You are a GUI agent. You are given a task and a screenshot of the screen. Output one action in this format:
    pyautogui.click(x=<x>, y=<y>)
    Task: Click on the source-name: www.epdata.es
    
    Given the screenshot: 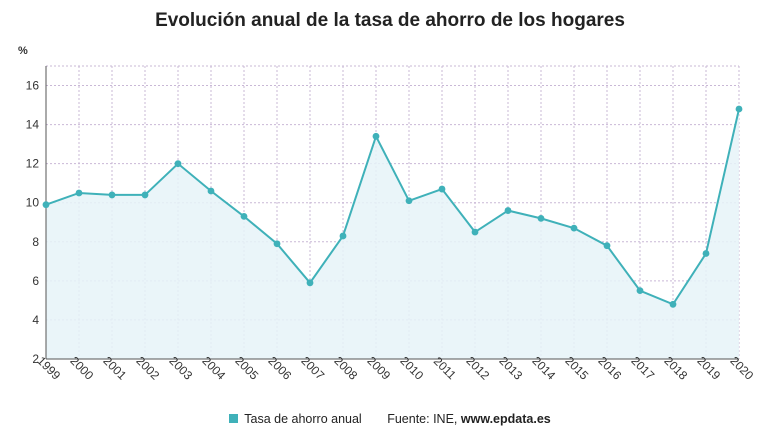 What is the action you would take?
    pyautogui.click(x=505, y=419)
    